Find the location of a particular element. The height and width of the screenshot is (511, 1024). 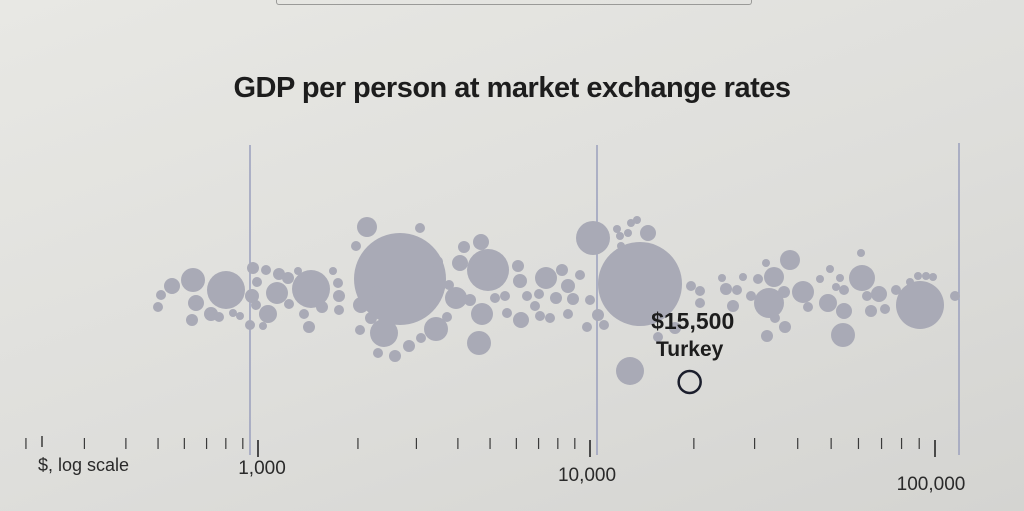

x-axis-tick-labels: 1,000 10,000 100,000 is located at coordinates (601, 476).